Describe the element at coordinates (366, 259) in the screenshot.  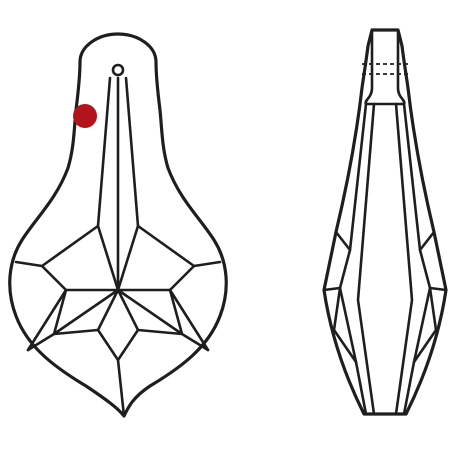
I see `side-facet-inner-left` at that location.